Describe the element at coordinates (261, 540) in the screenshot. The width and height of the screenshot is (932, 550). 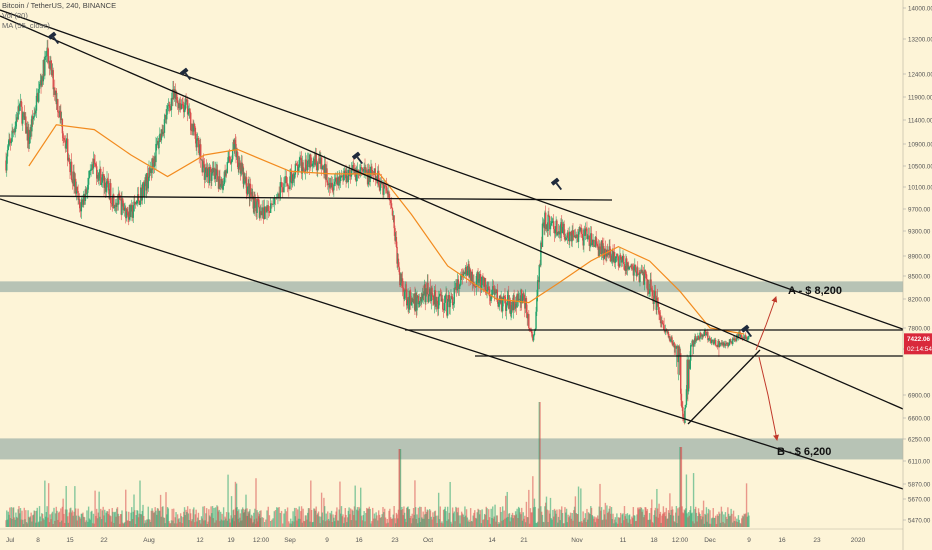
I see `x-tick-label: 12:00` at that location.